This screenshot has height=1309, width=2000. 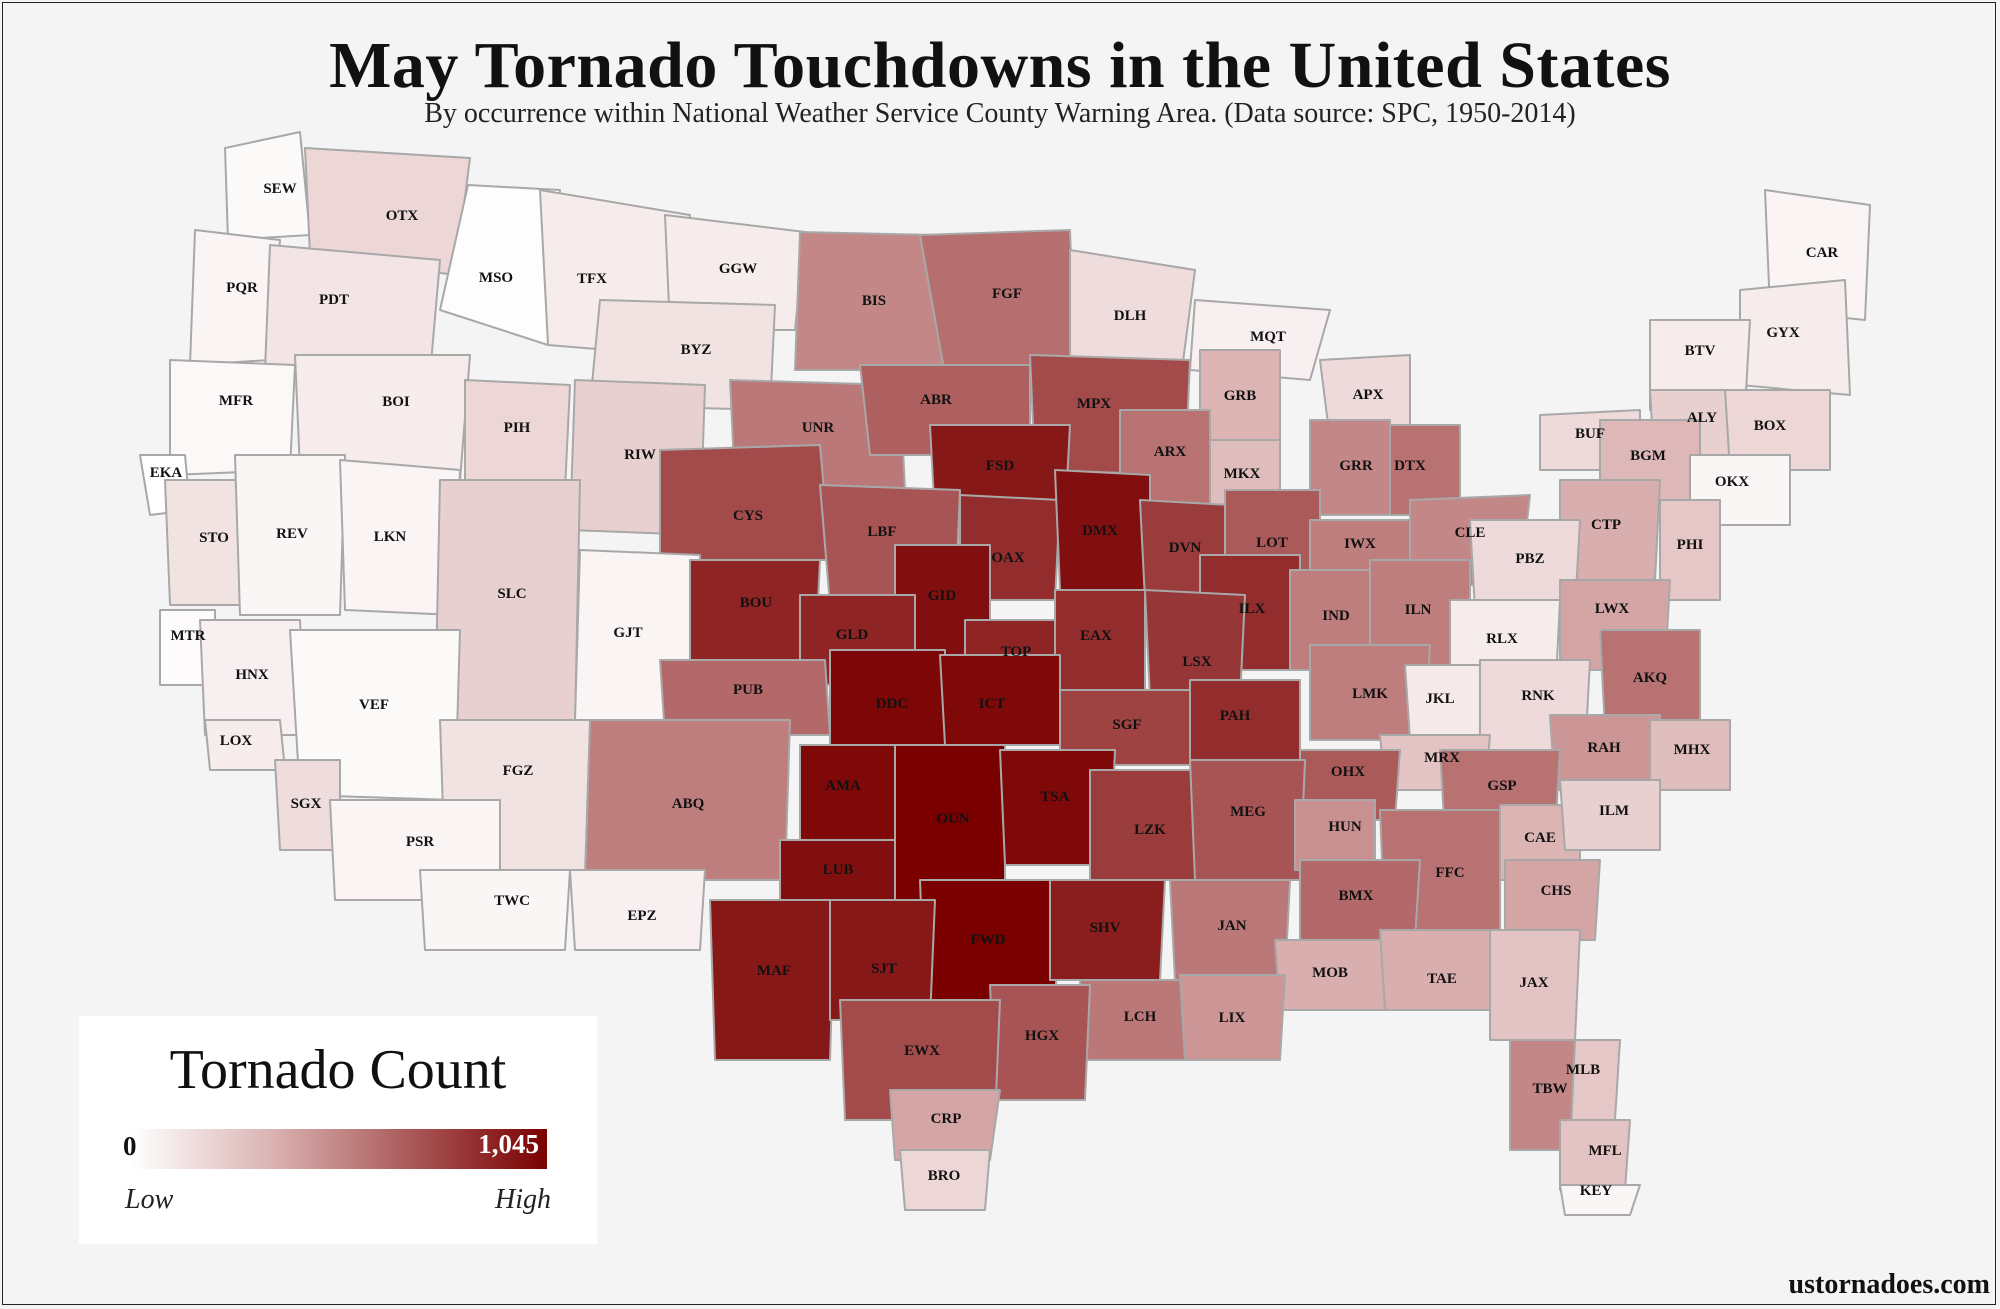 I want to click on cwa-label-lot: LOT, so click(x=1272, y=543).